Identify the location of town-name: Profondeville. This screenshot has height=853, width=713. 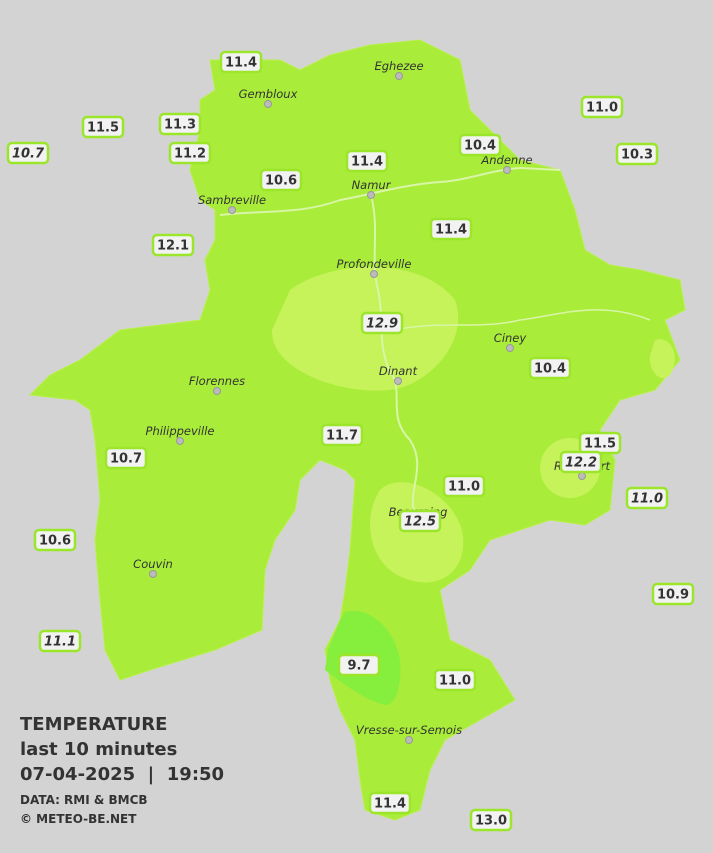
(374, 264).